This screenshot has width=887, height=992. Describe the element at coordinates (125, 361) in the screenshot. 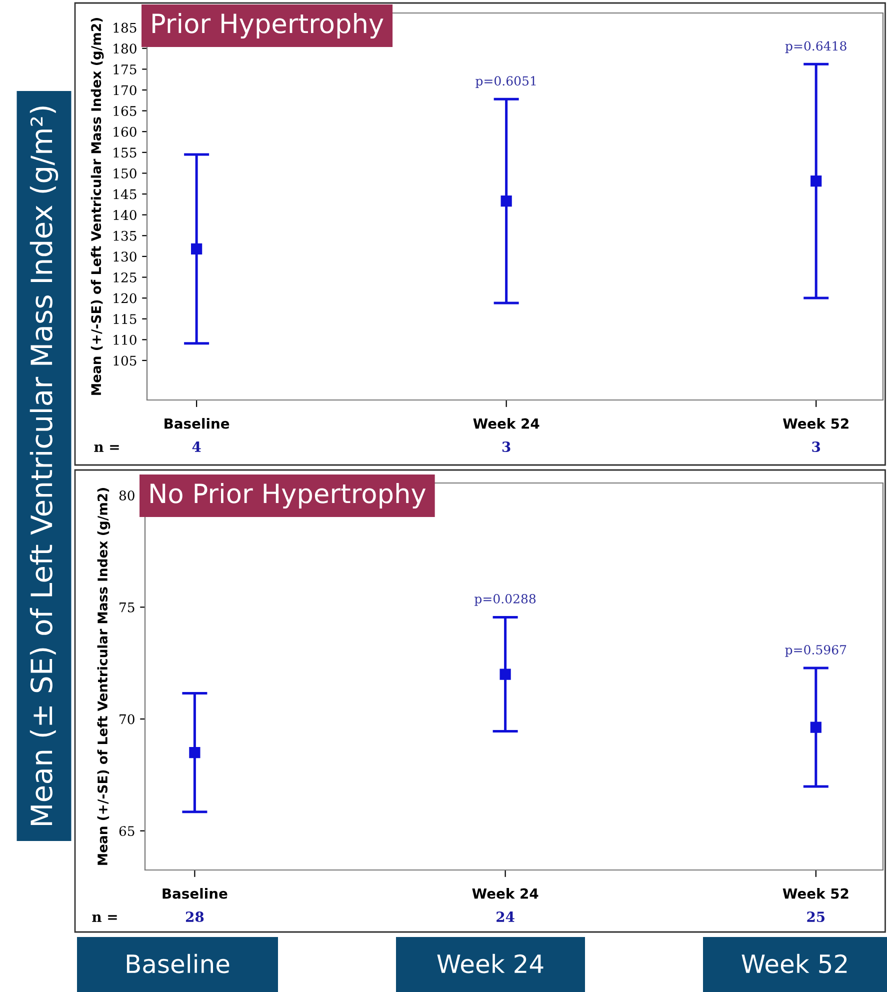

I see `y-tick-label: 105` at that location.